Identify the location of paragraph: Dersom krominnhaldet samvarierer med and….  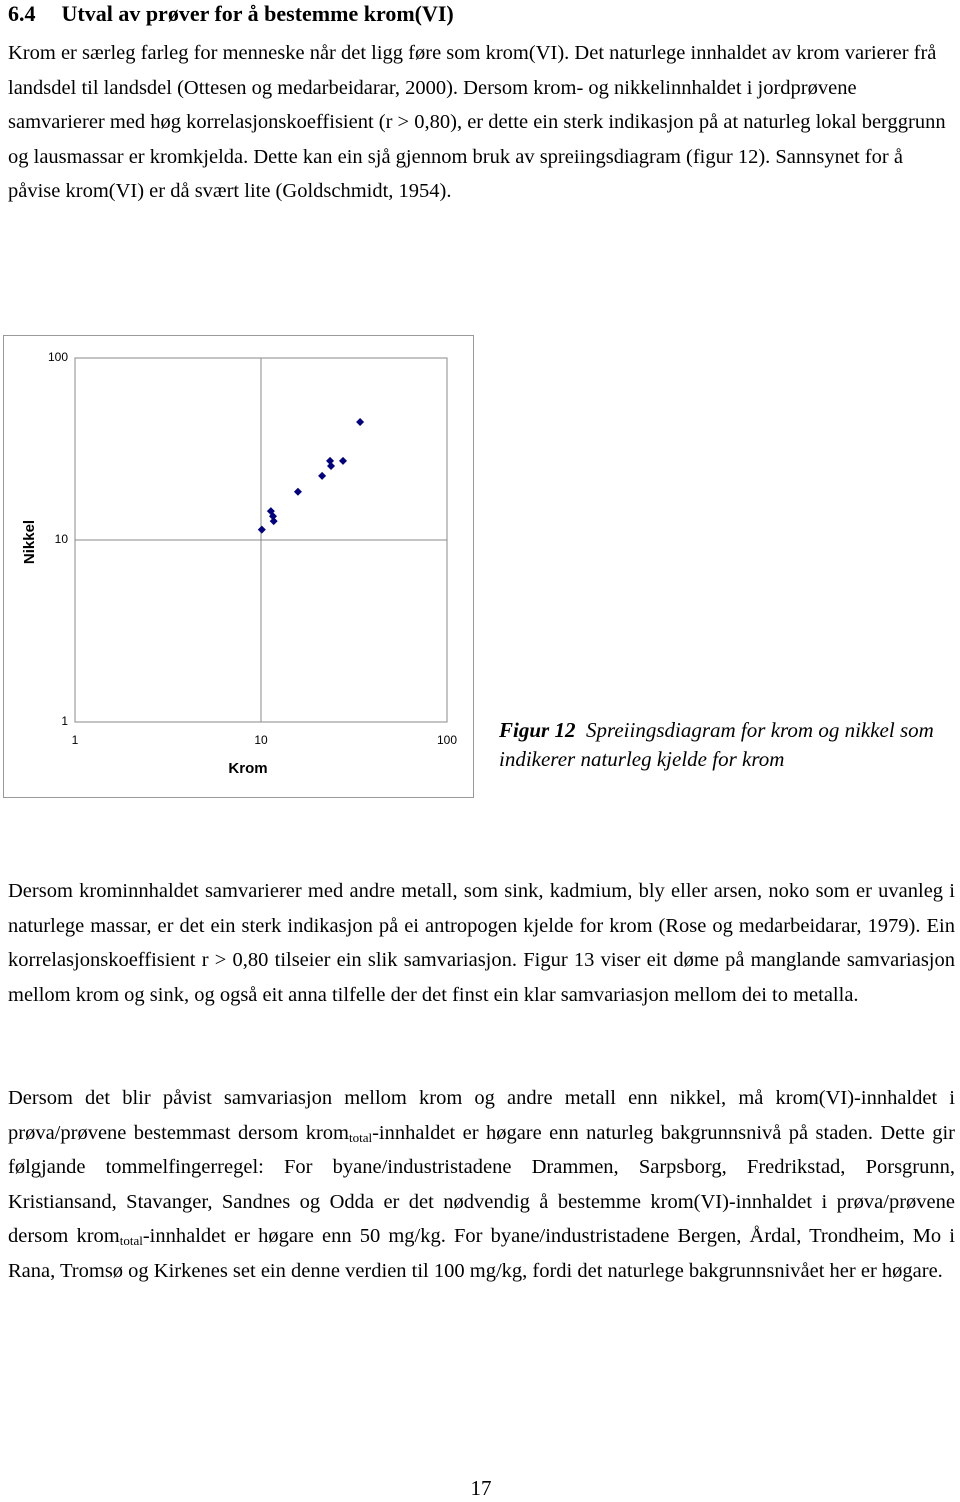
(481, 943).